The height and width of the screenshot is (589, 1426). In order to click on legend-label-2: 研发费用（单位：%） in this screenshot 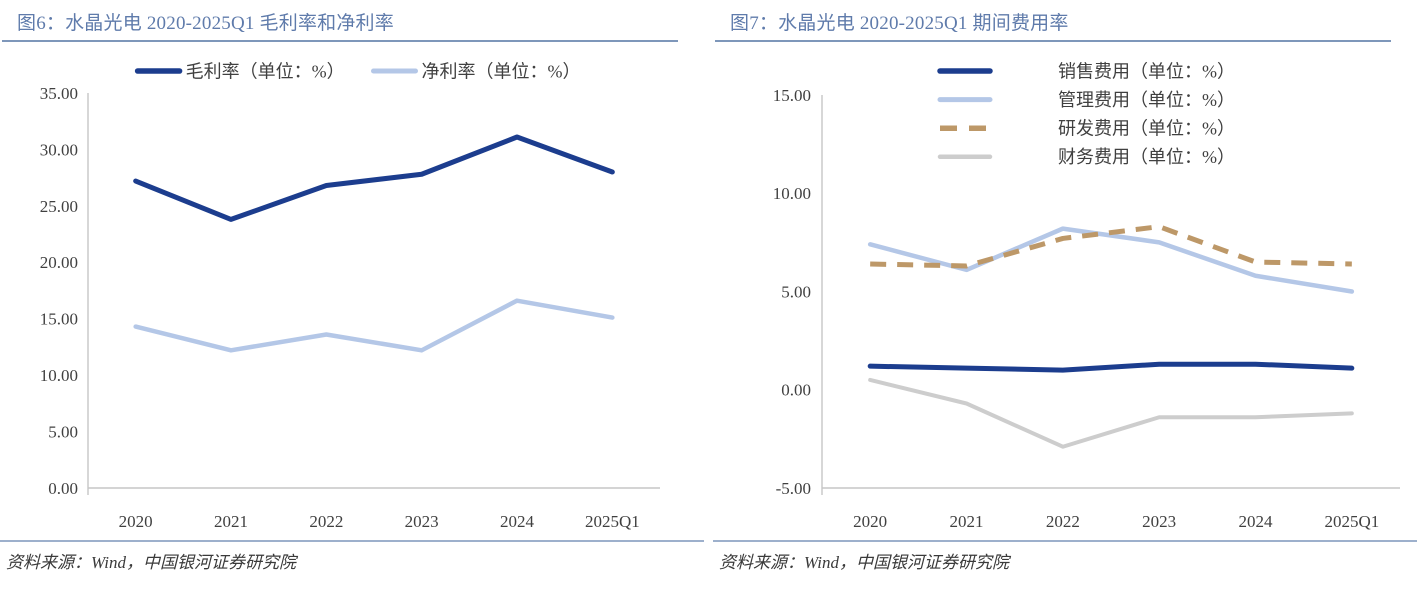, I will do `click(1146, 129)`.